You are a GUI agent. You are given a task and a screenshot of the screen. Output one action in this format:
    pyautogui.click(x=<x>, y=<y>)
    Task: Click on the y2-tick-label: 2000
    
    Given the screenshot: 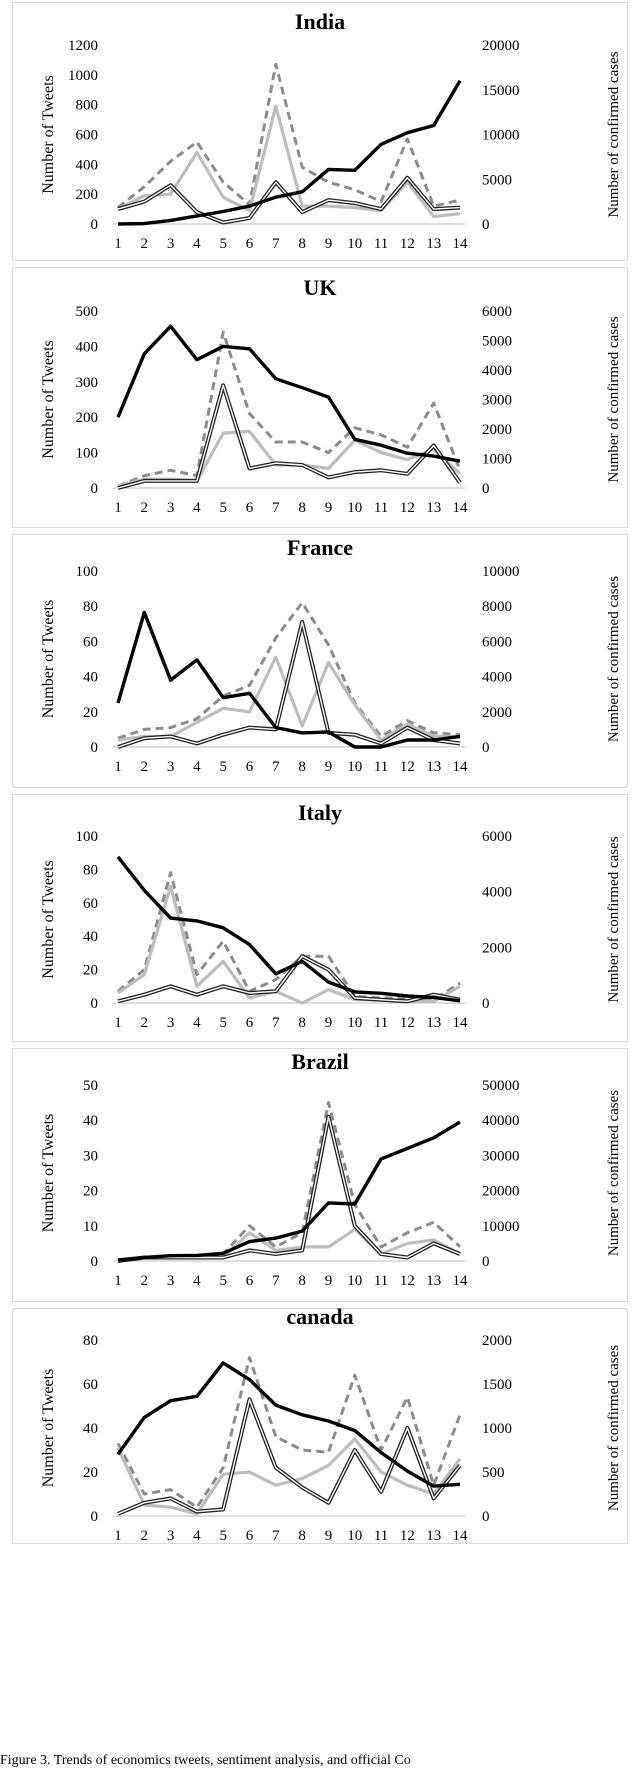 What is the action you would take?
    pyautogui.click(x=497, y=948)
    